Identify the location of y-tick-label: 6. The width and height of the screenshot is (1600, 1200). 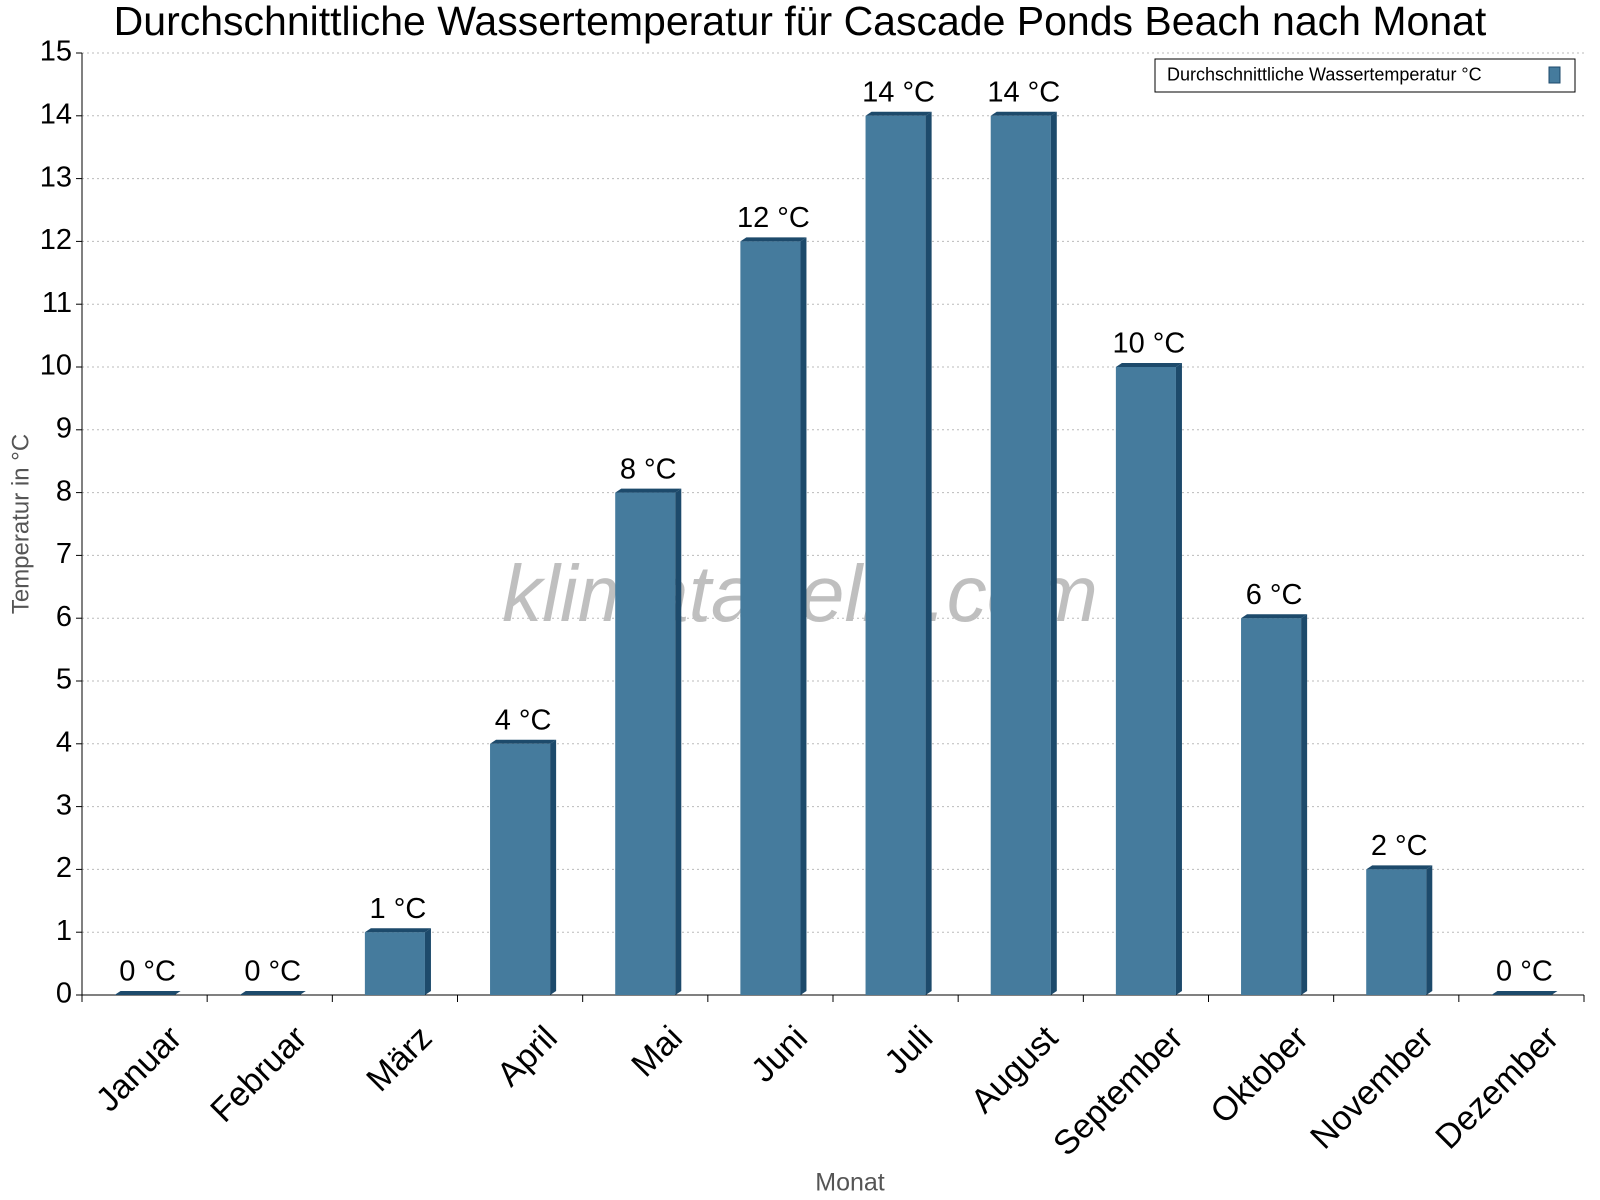
(64, 617).